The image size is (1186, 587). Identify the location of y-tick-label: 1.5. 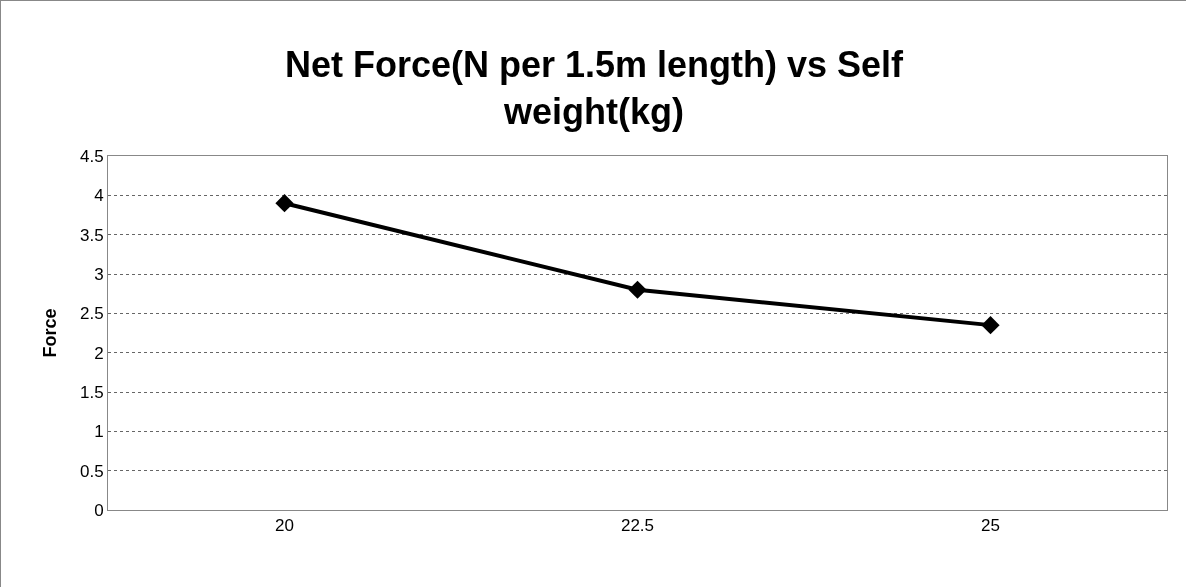
(91, 392).